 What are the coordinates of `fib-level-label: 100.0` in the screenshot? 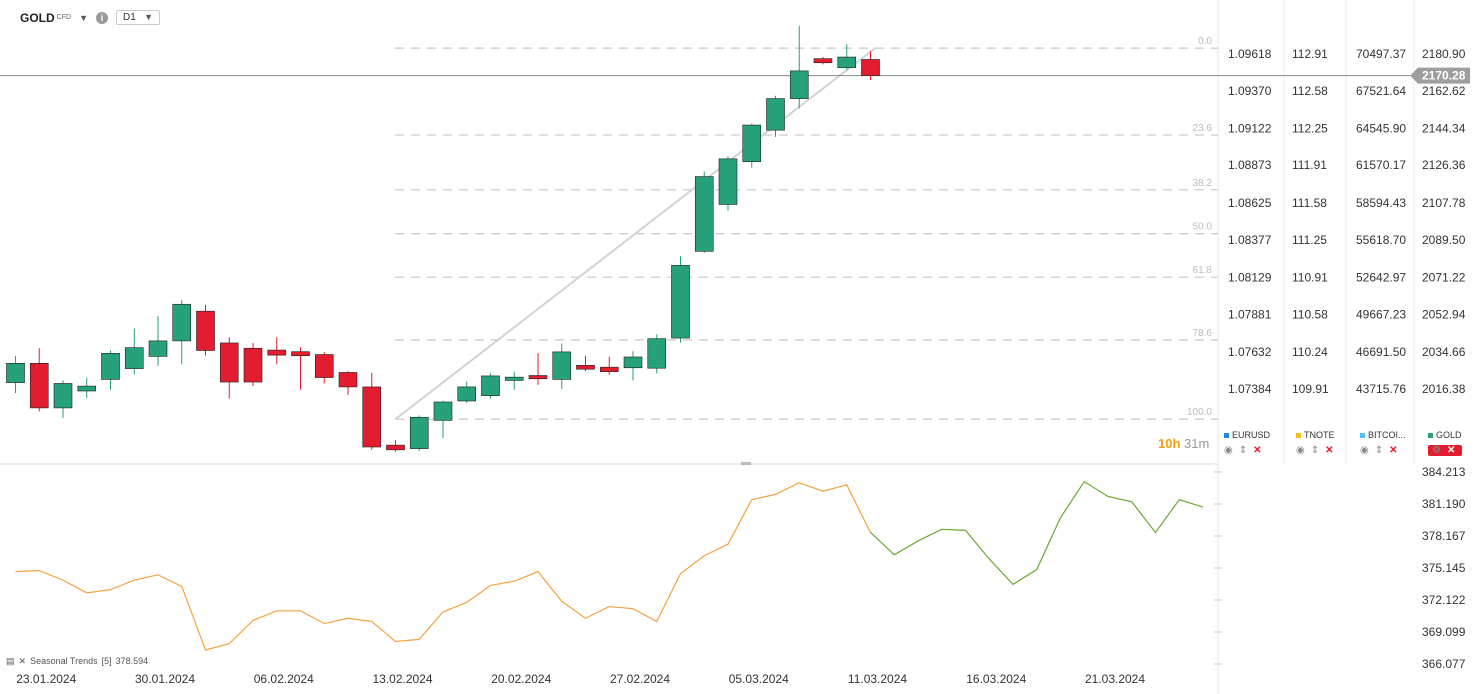 It's located at (1199, 412).